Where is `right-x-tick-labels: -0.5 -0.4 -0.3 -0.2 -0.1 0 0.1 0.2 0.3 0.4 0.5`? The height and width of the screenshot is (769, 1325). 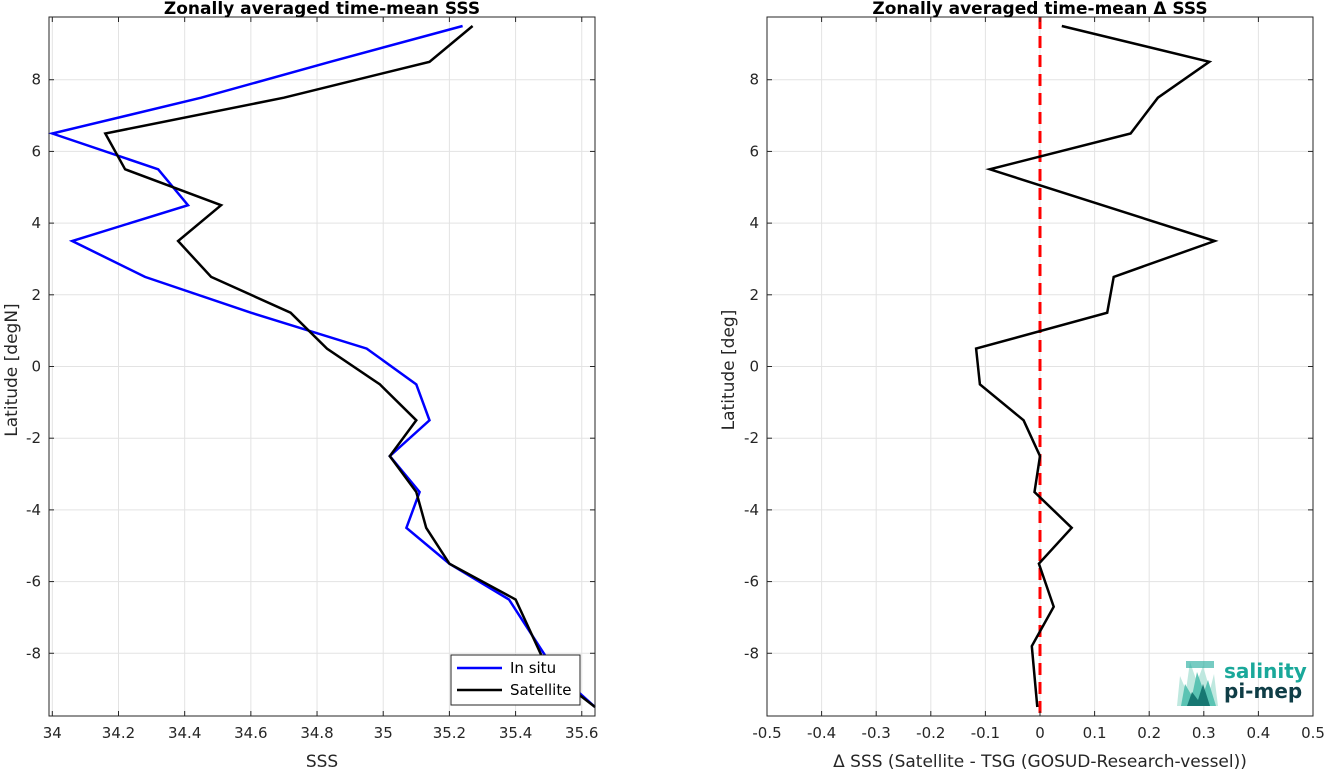
right-x-tick-labels: -0.5 -0.4 -0.3 -0.2 -0.1 0 0.1 0.2 0.3 0.4 0.5 is located at coordinates (1038, 733).